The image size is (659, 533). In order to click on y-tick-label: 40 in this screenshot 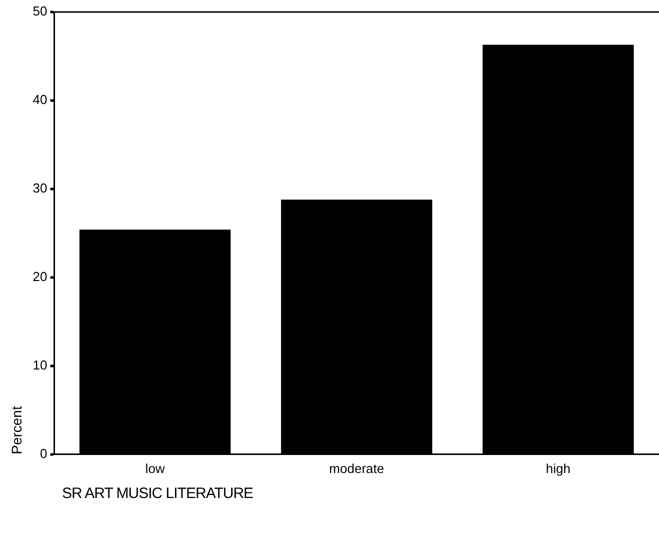, I will do `click(40, 100)`.